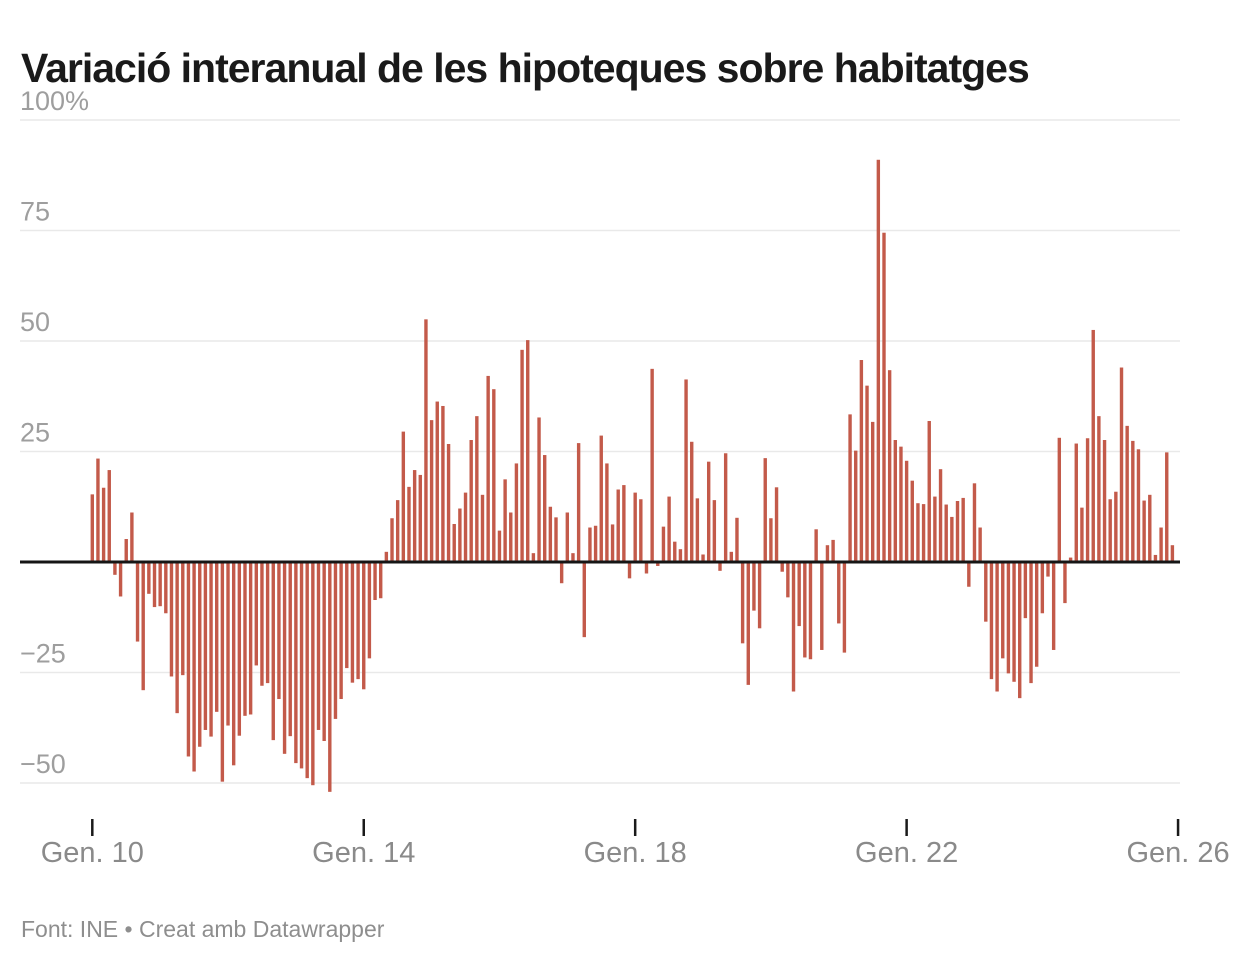  Describe the element at coordinates (92, 853) in the screenshot. I see `x-axis-label: Gen. 10` at that location.